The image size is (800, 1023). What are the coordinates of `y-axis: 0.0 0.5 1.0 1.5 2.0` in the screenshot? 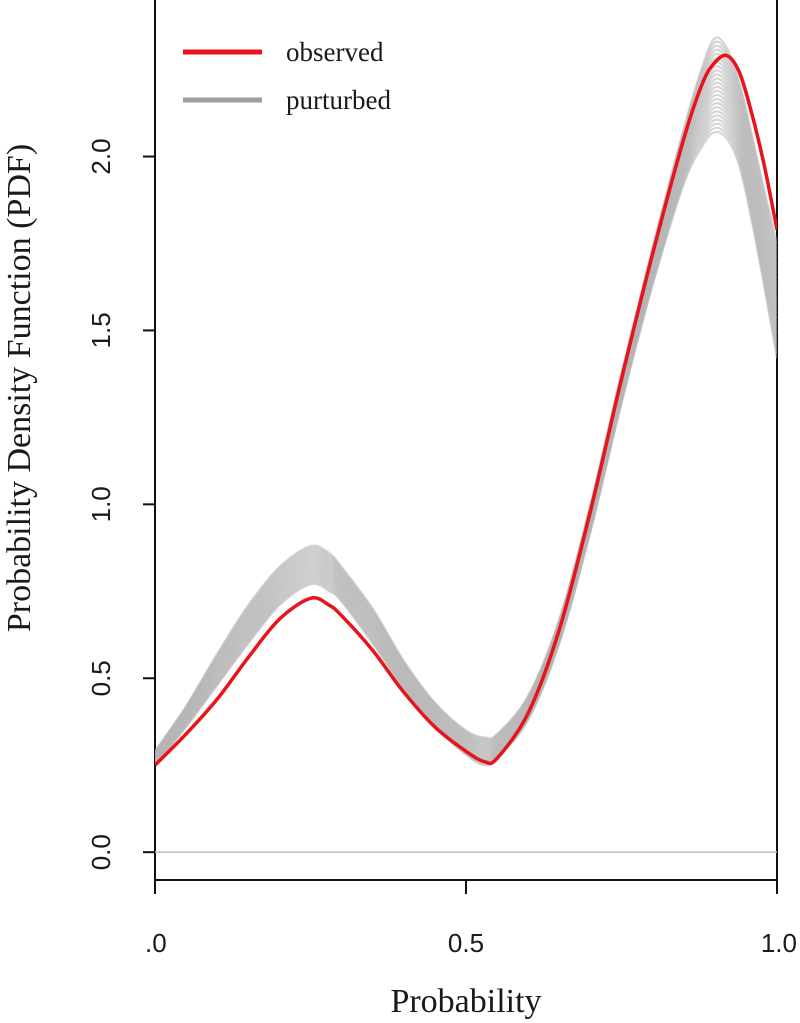 It's located at (120, 504).